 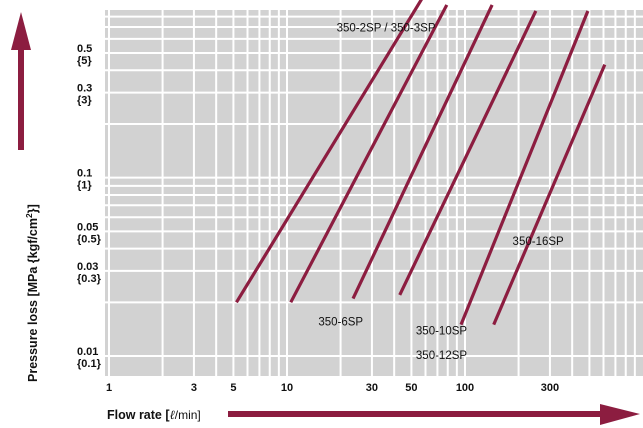 What do you see at coordinates (538, 242) in the screenshot?
I see `series-label: 350-16SP` at bounding box center [538, 242].